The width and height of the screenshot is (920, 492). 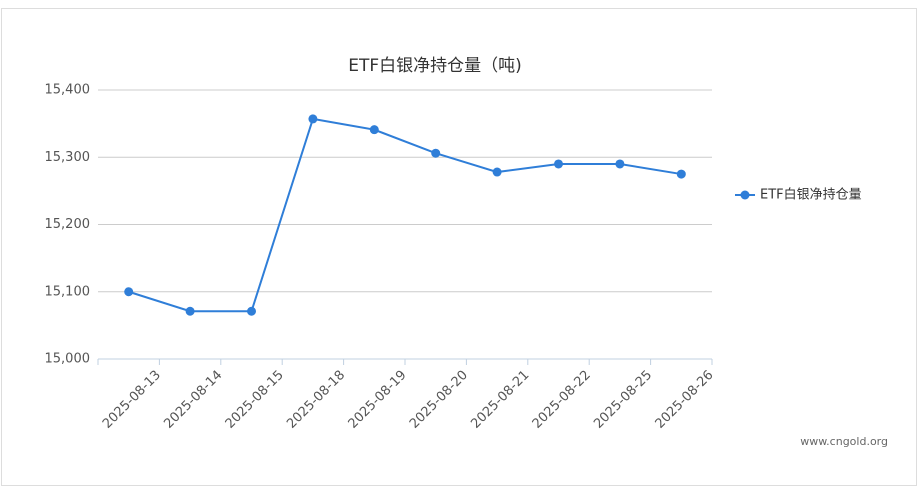 I want to click on legend-marker, so click(x=745, y=195).